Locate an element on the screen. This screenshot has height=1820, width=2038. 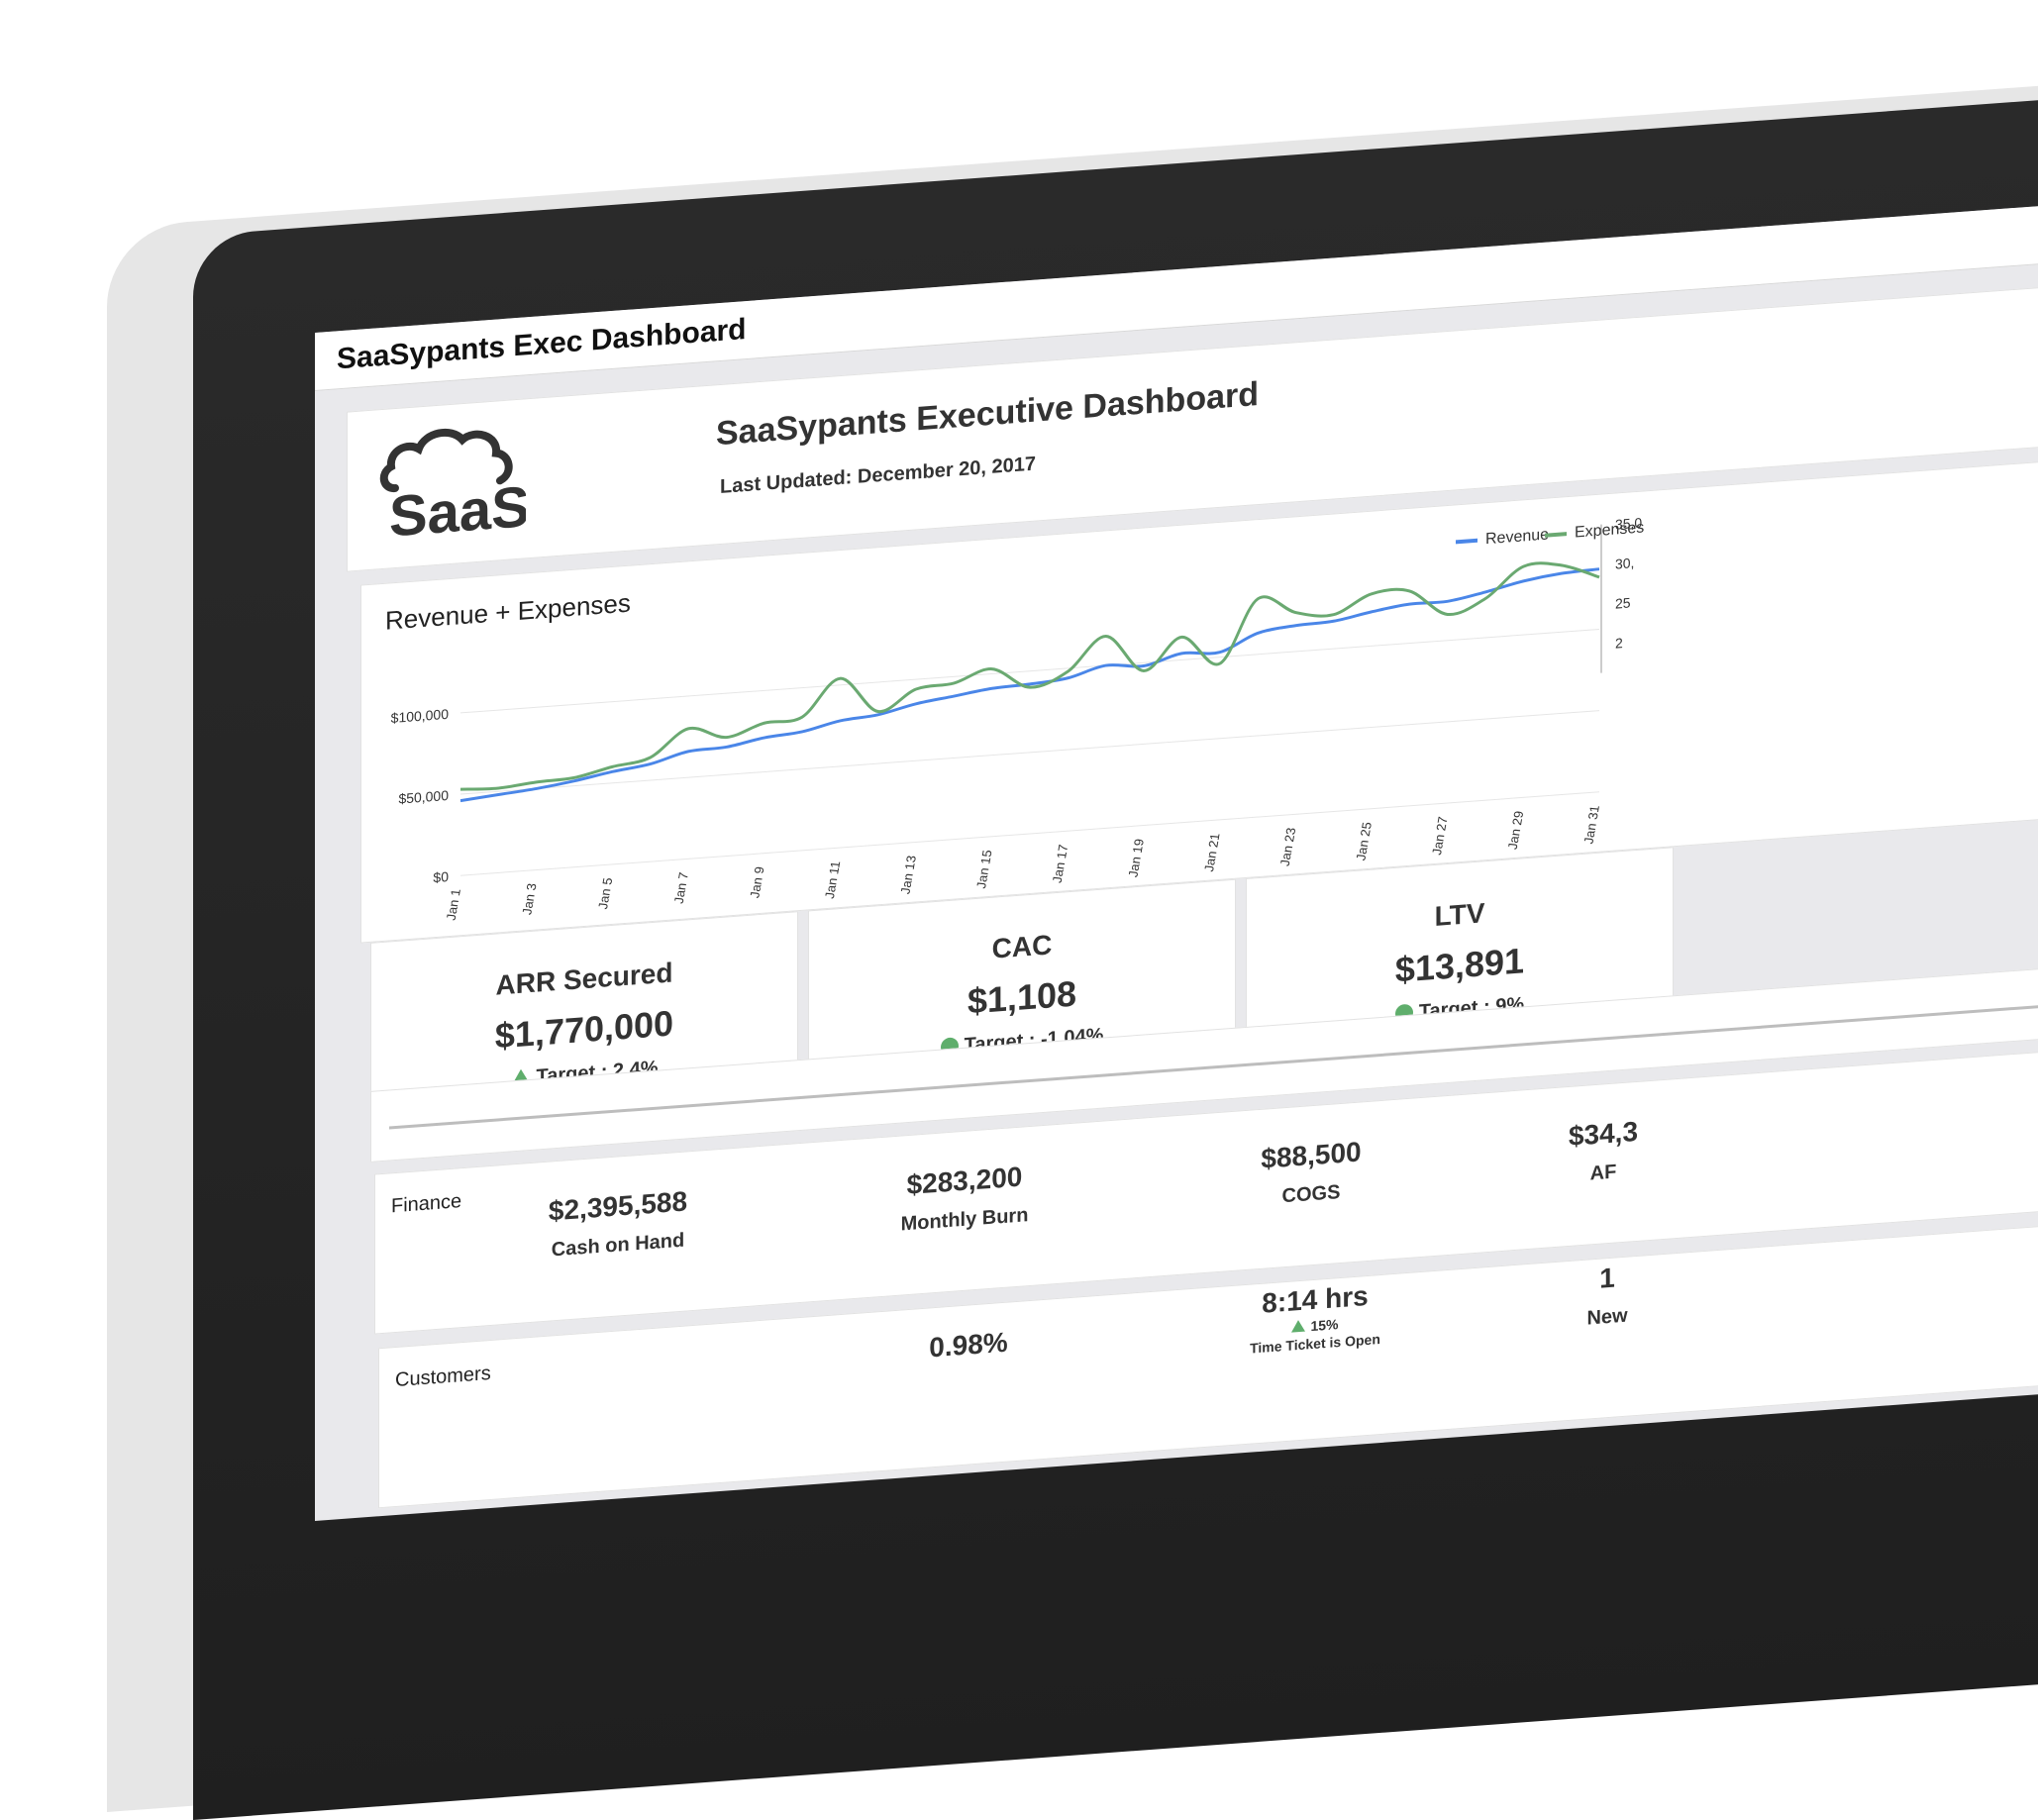
x-tick-label: Jan 19 is located at coordinates (1136, 857).